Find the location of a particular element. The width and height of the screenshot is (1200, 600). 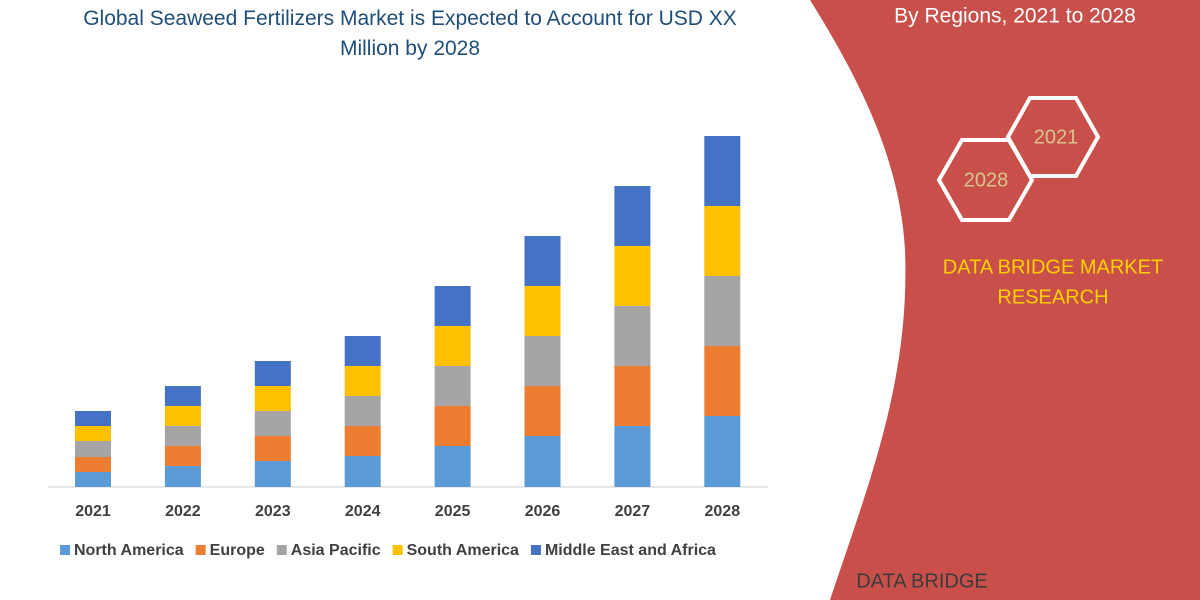

x-tick-label: 2027 is located at coordinates (633, 511).